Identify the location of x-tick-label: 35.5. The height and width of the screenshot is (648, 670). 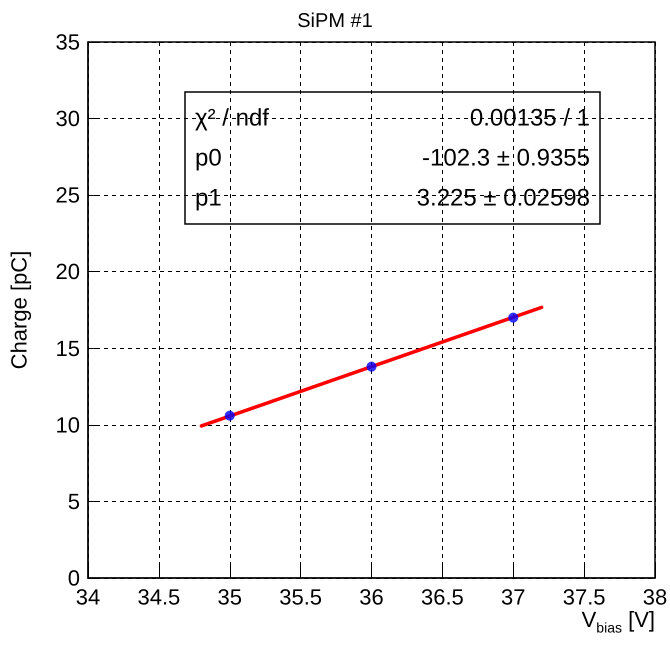
(300, 597).